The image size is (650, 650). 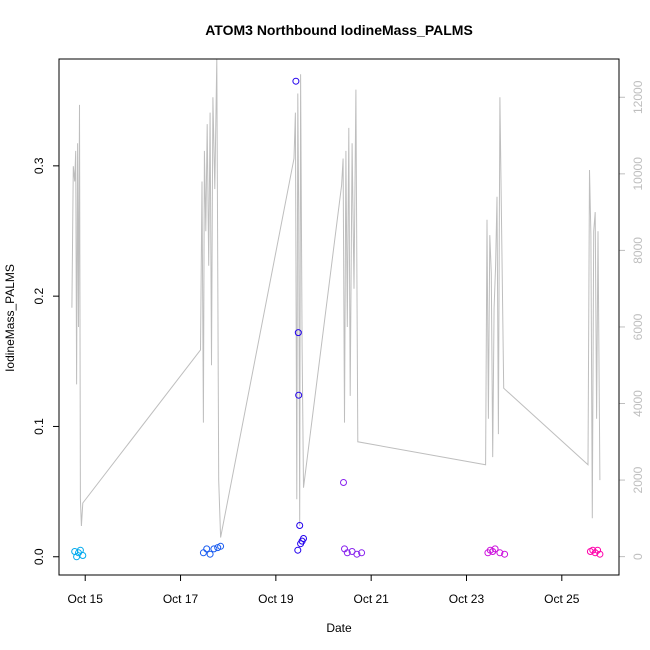 What do you see at coordinates (86, 599) in the screenshot?
I see `x-tick-label: Oct 15` at bounding box center [86, 599].